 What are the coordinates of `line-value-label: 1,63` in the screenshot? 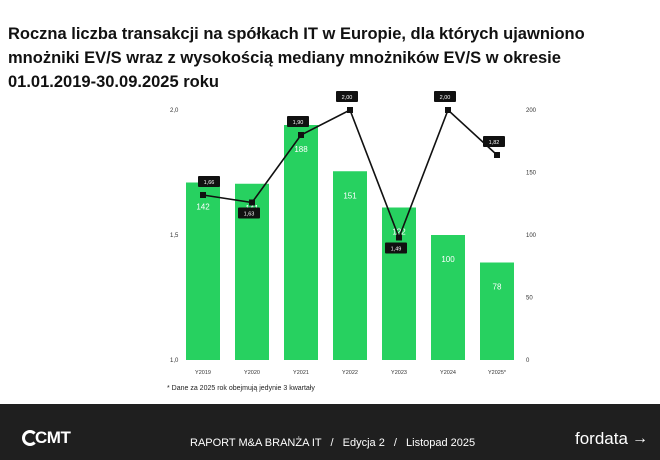 It's located at (249, 215).